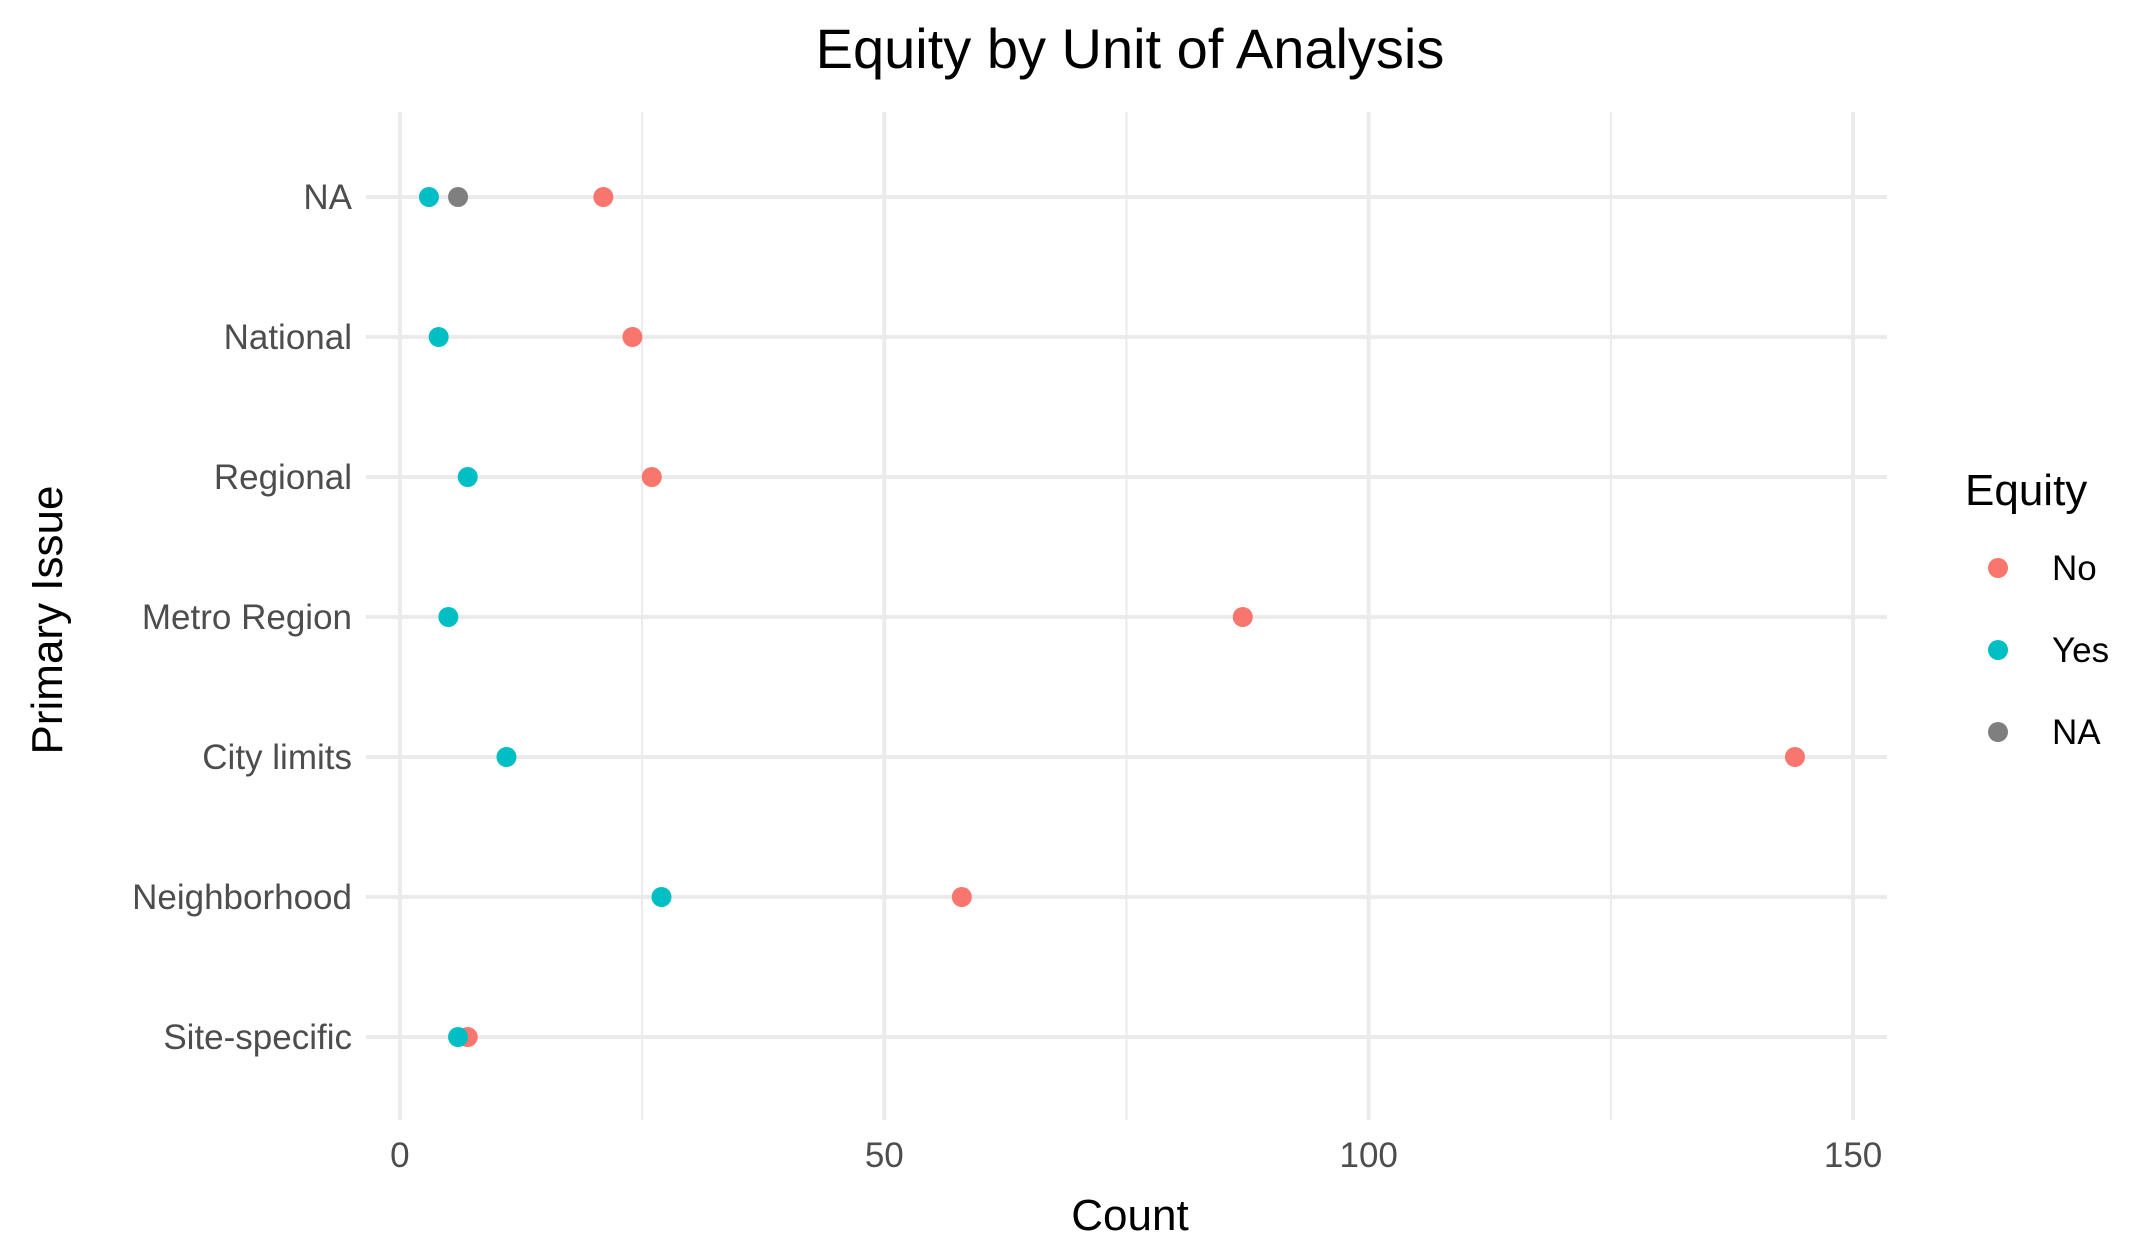 This screenshot has height=1247, width=2145. What do you see at coordinates (2076, 732) in the screenshot?
I see `legend-label-na: NA` at bounding box center [2076, 732].